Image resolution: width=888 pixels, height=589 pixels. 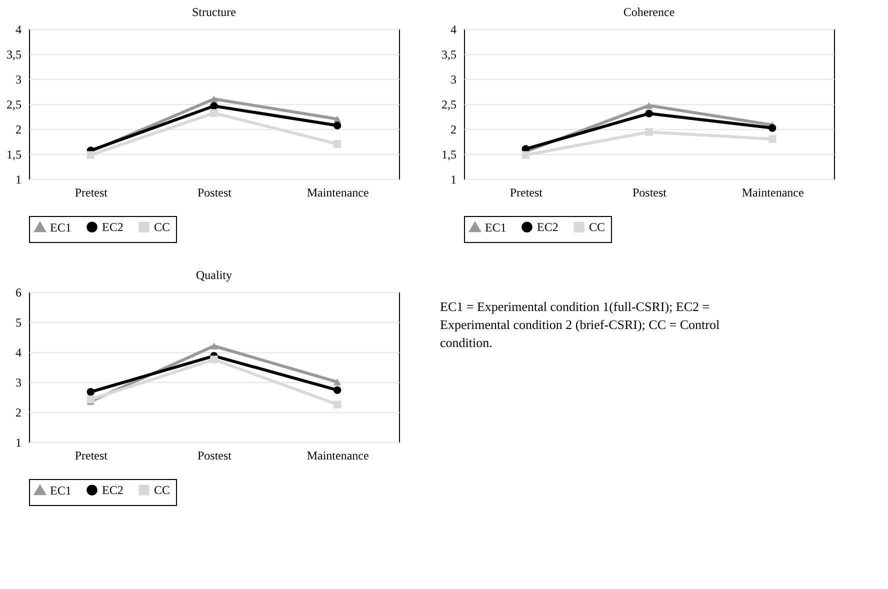 What do you see at coordinates (649, 12) in the screenshot?
I see `chart-title: Coherence` at bounding box center [649, 12].